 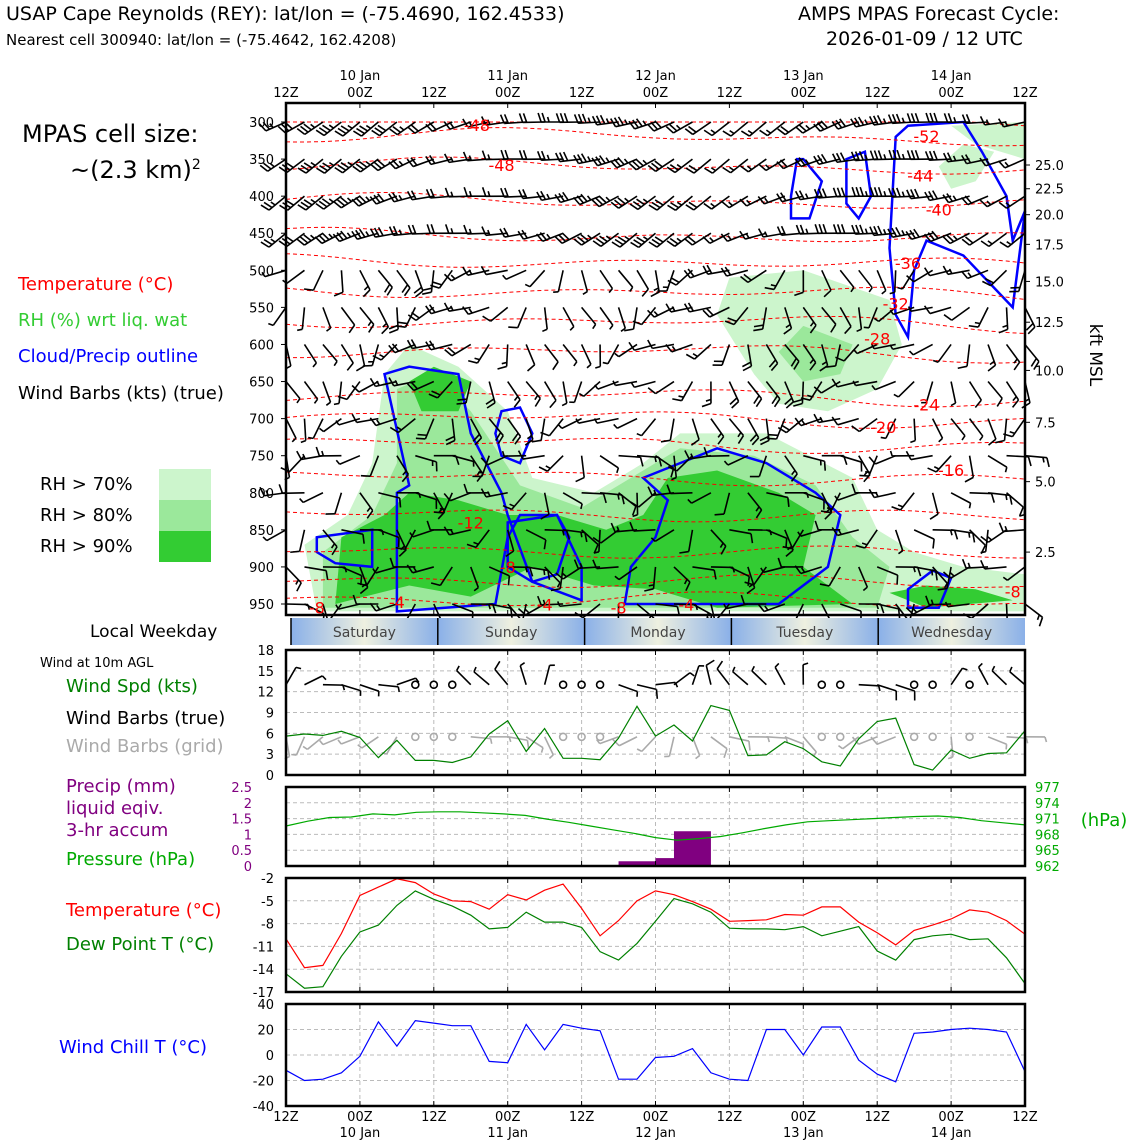 What do you see at coordinates (730, 93) in the screenshot?
I see `top-time-tick-label: 12Z` at bounding box center [730, 93].